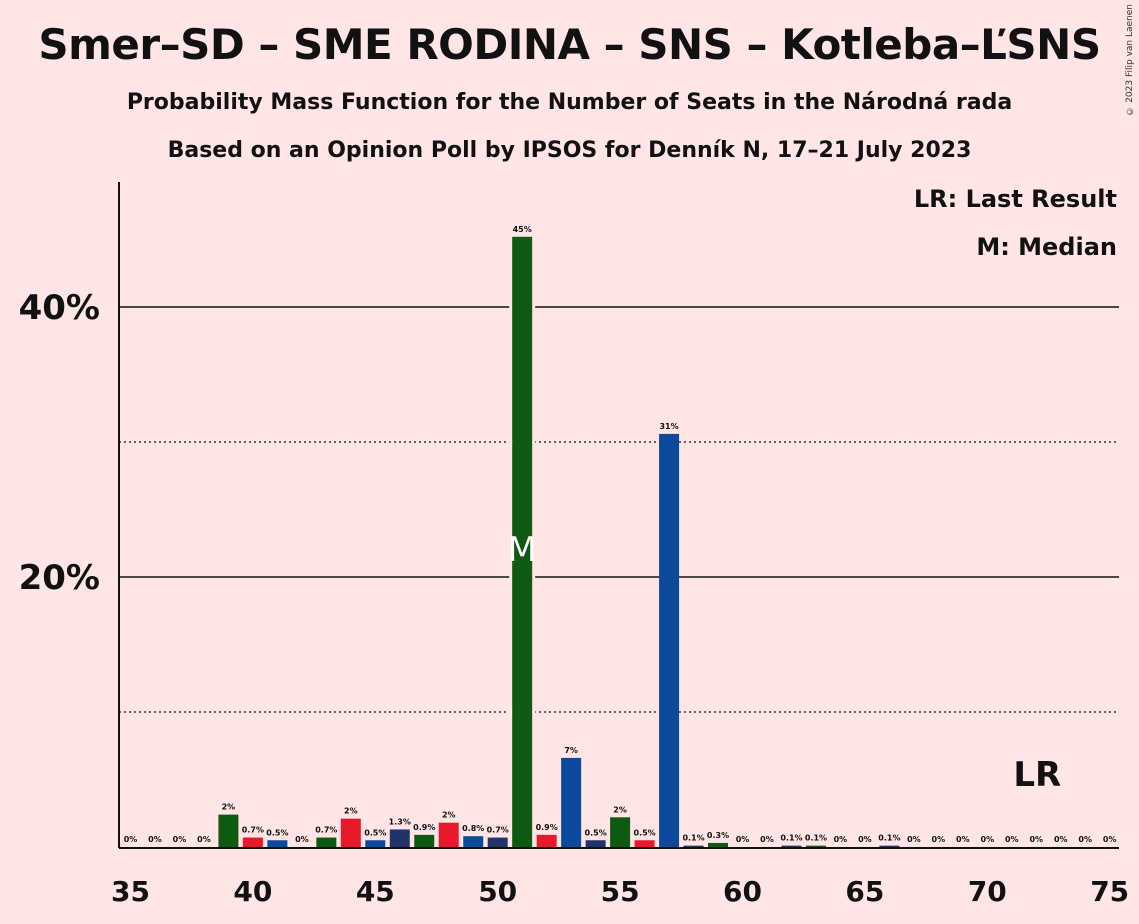 This screenshot has width=1139, height=924. What do you see at coordinates (522, 550) in the screenshot?
I see `median-marker: M` at bounding box center [522, 550].